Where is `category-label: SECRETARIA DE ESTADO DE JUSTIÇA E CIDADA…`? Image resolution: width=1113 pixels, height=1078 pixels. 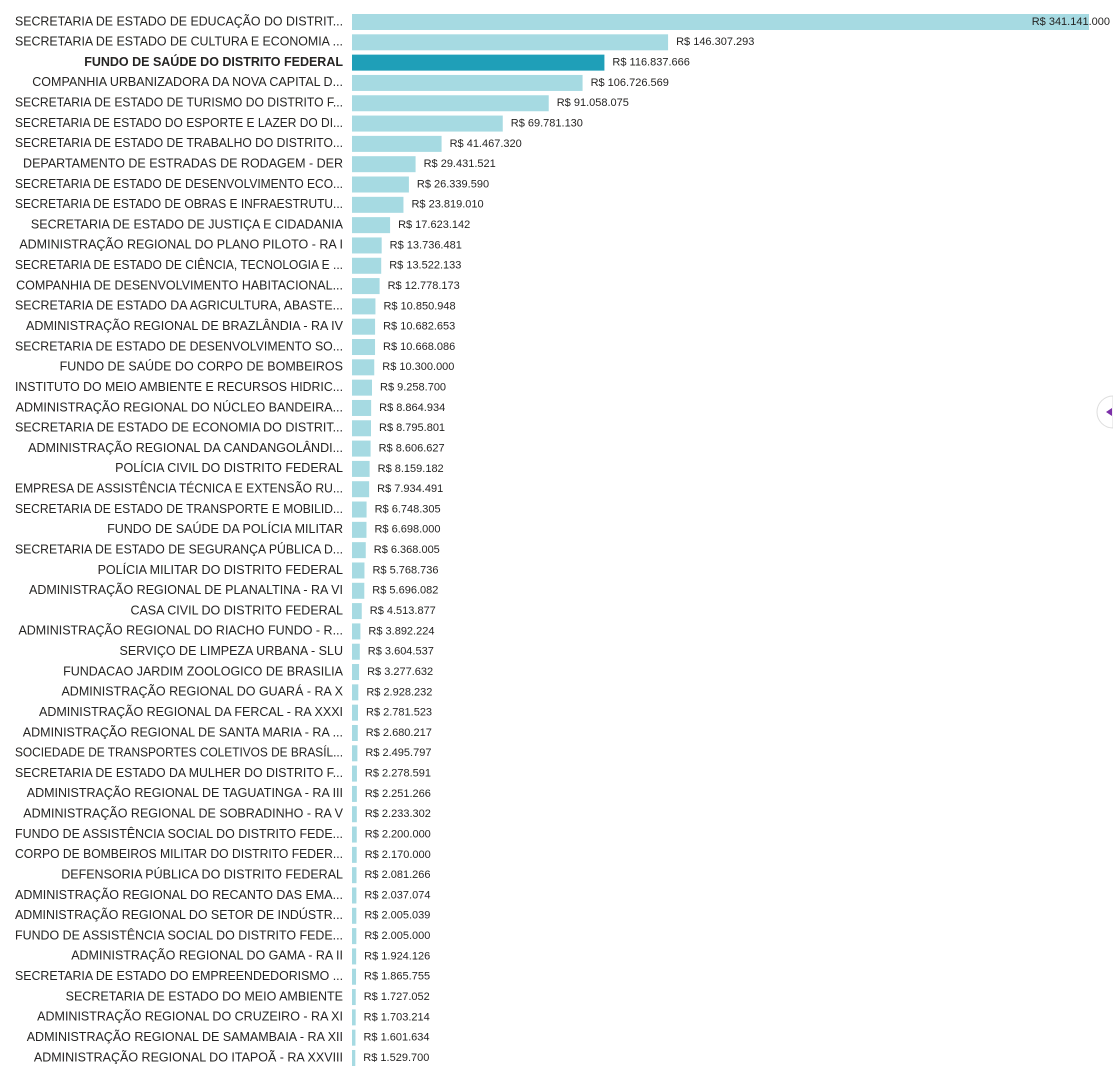
category-label: SECRETARIA DE ESTADO DE JUSTIÇA E CIDADA… is located at coordinates (187, 224).